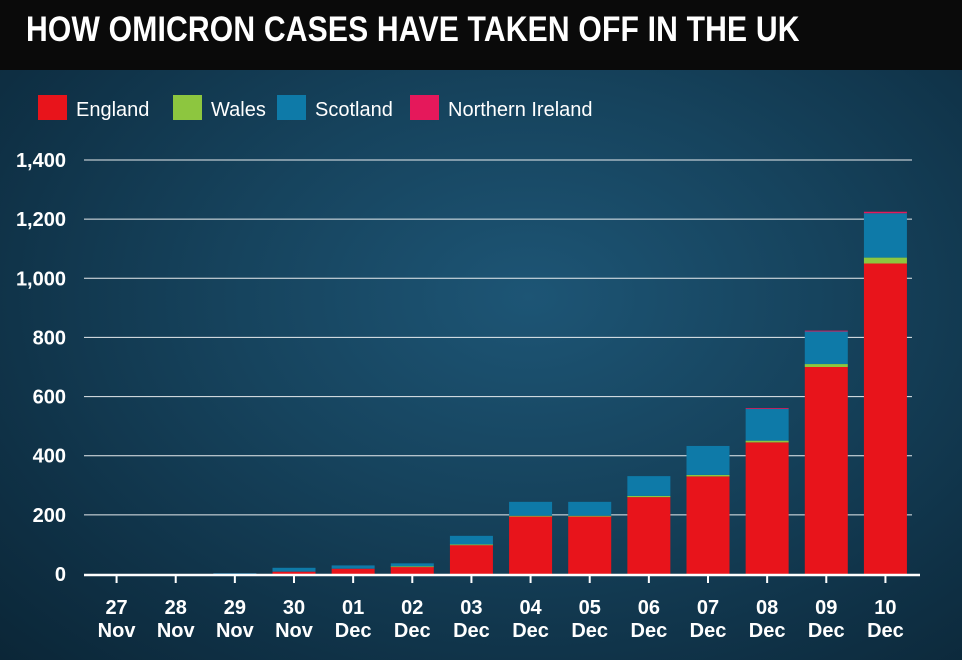 Image resolution: width=962 pixels, height=660 pixels. What do you see at coordinates (590, 508) in the screenshot?
I see `bar-scotland-05-dec` at bounding box center [590, 508].